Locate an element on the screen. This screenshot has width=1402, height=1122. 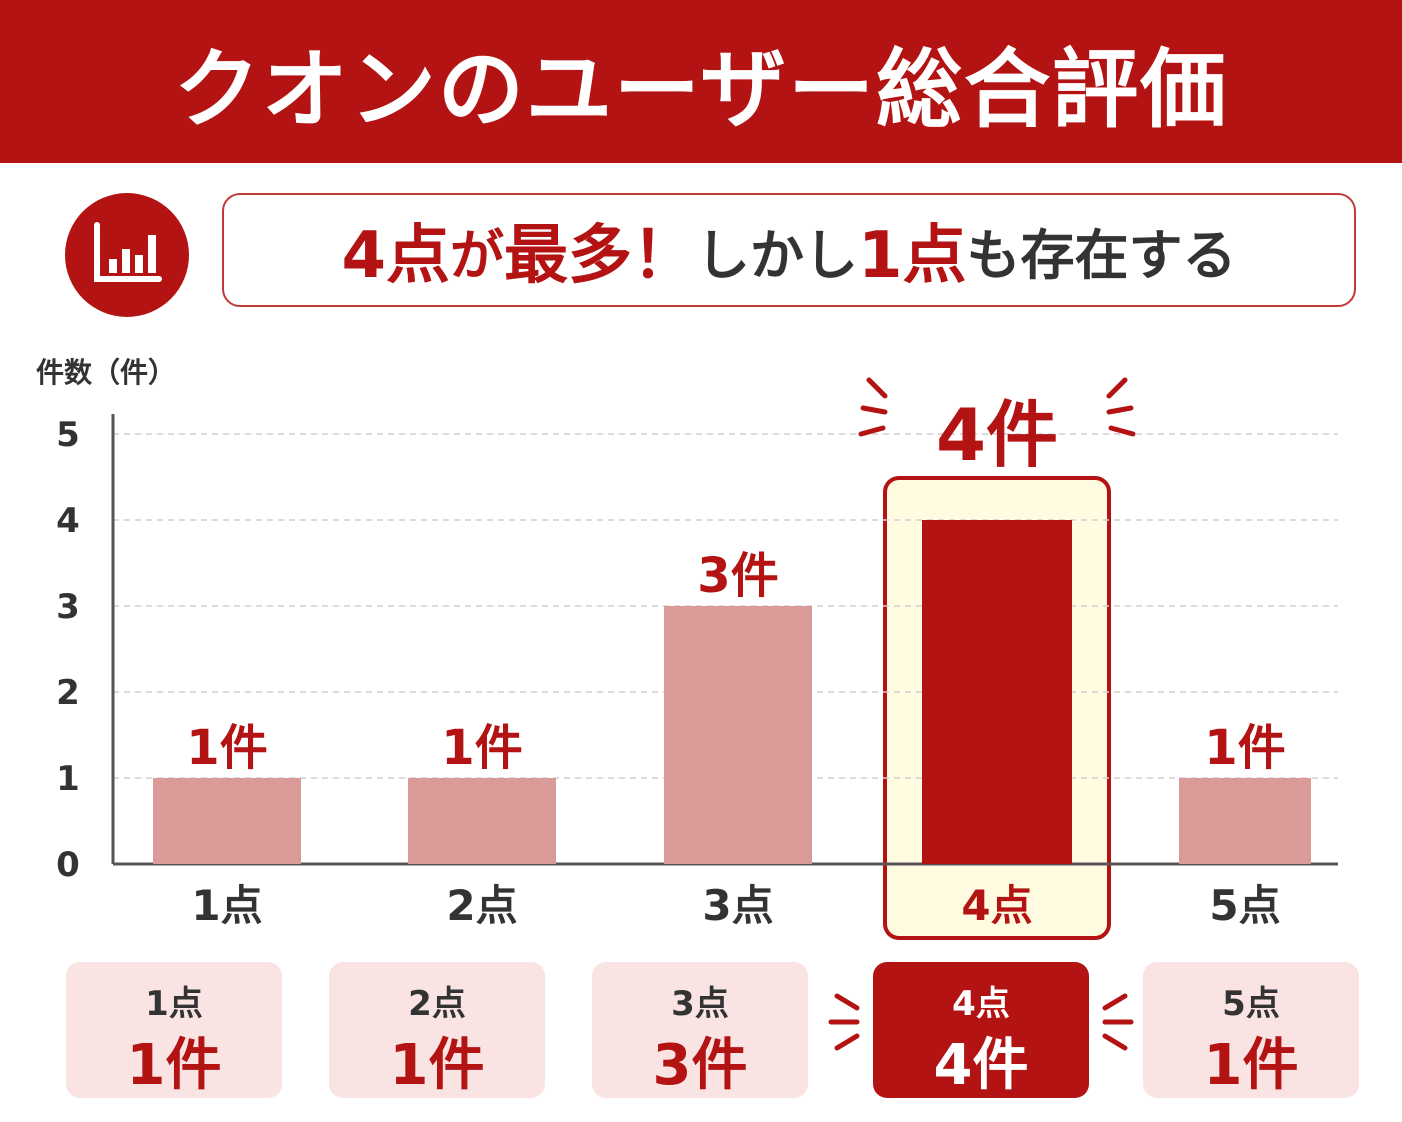
summary-score-label: 5点 is located at coordinates (1251, 1004).